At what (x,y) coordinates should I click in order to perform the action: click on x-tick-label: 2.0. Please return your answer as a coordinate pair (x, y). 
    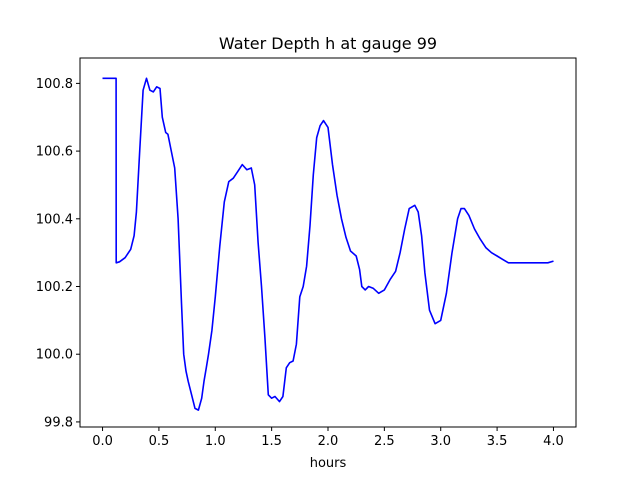
    Looking at the image, I should click on (328, 441).